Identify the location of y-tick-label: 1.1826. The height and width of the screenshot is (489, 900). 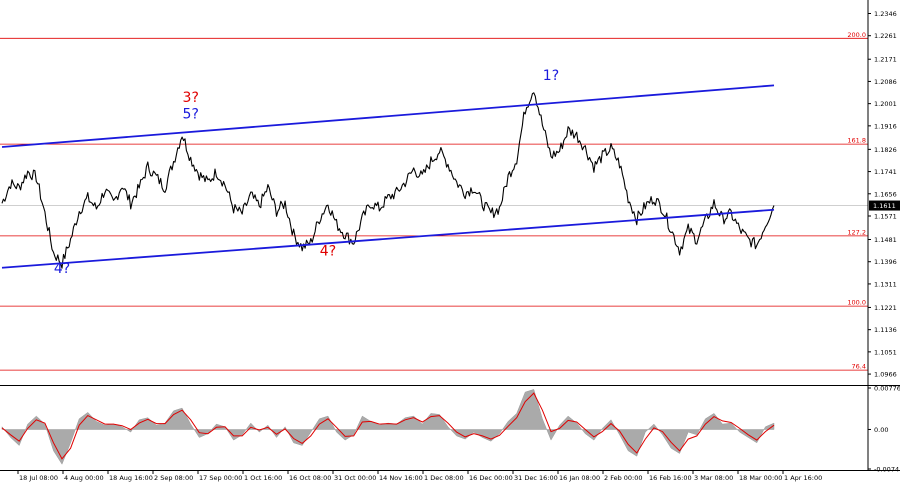
(885, 150).